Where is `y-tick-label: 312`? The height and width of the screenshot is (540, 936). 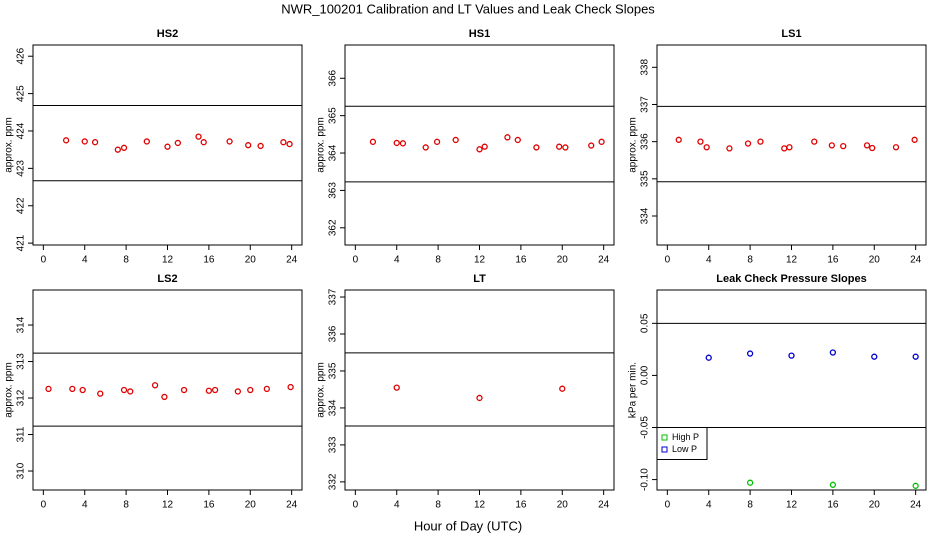 y-tick-label: 312 is located at coordinates (21, 397).